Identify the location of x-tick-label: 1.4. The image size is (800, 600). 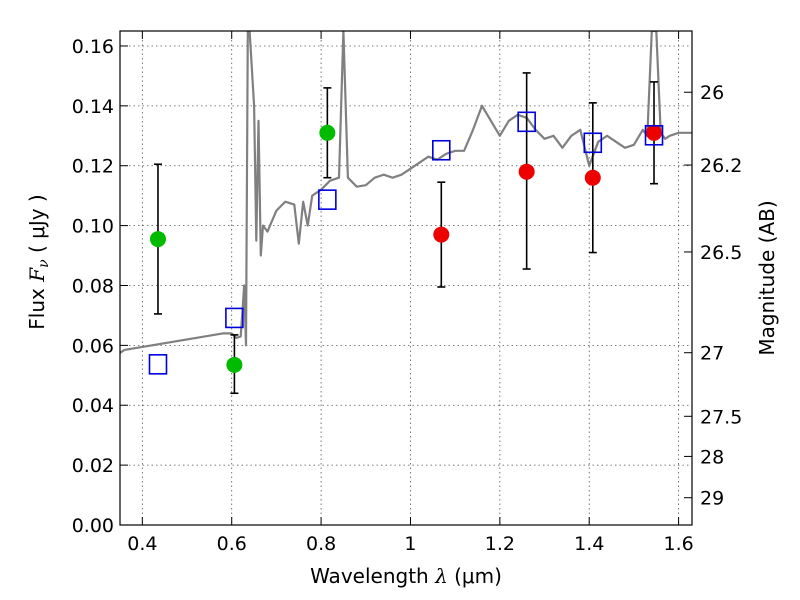
(589, 544).